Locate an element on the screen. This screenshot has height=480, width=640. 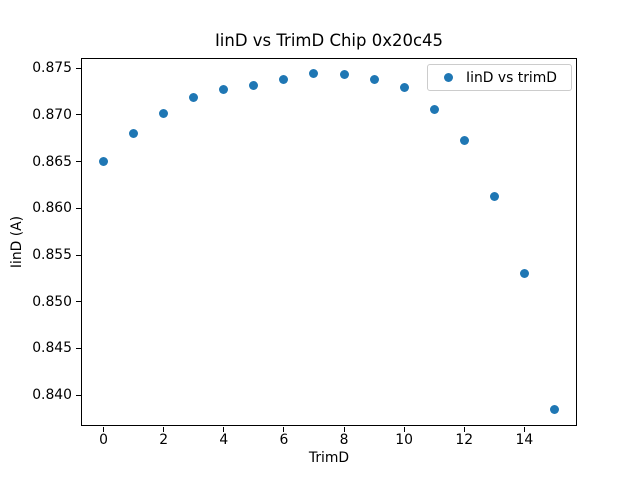
x-tick-label: 10 is located at coordinates (404, 440).